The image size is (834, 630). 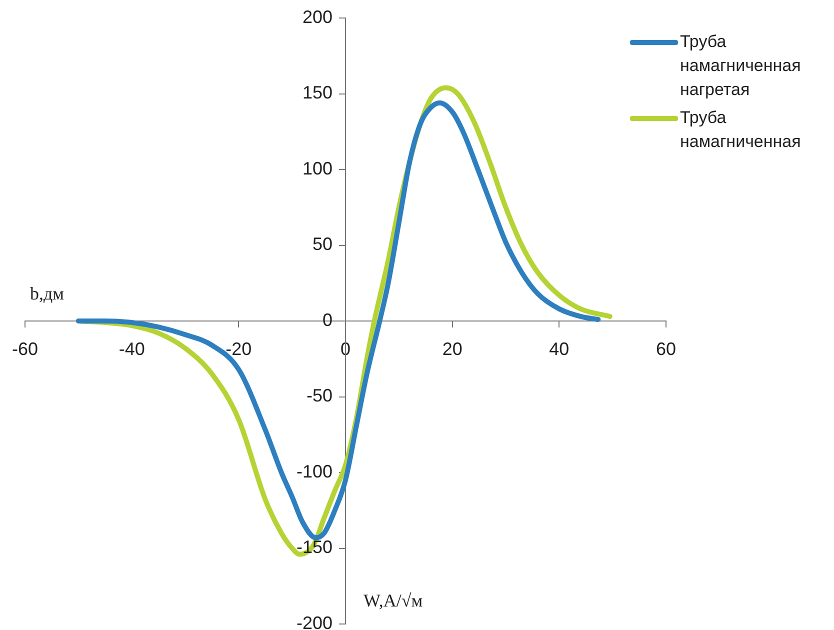 I want to click on y-tick-label: 100, so click(x=317, y=168).